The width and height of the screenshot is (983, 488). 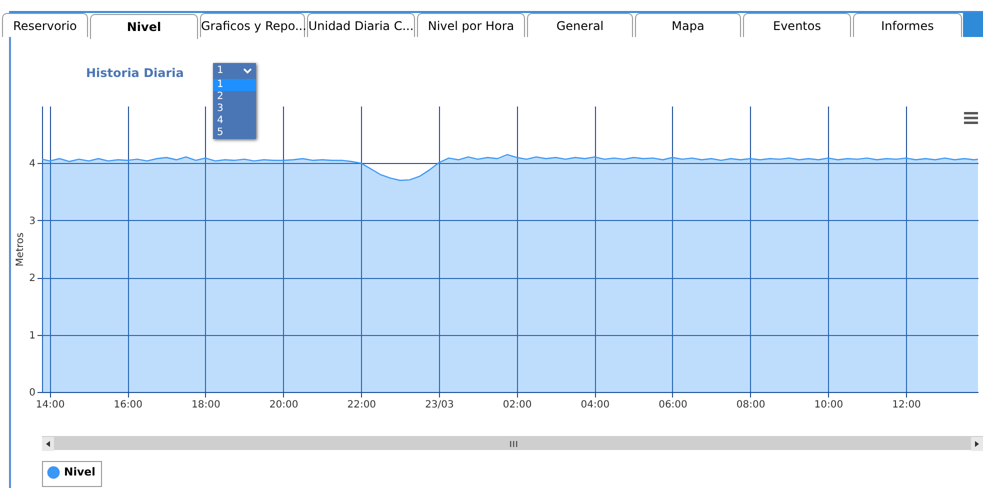 What do you see at coordinates (220, 121) in the screenshot?
I see `annotation: 4` at bounding box center [220, 121].